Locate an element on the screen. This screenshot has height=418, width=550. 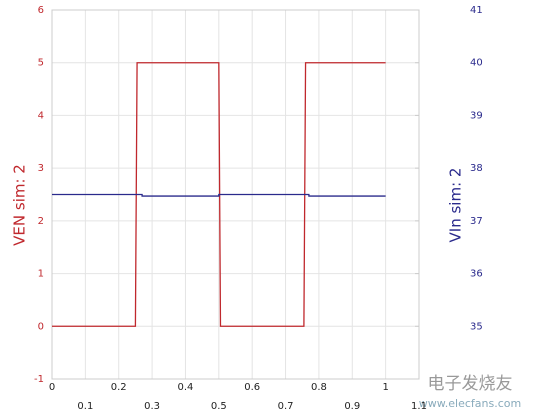
y-tick-label: -1 is located at coordinates (39, 379).